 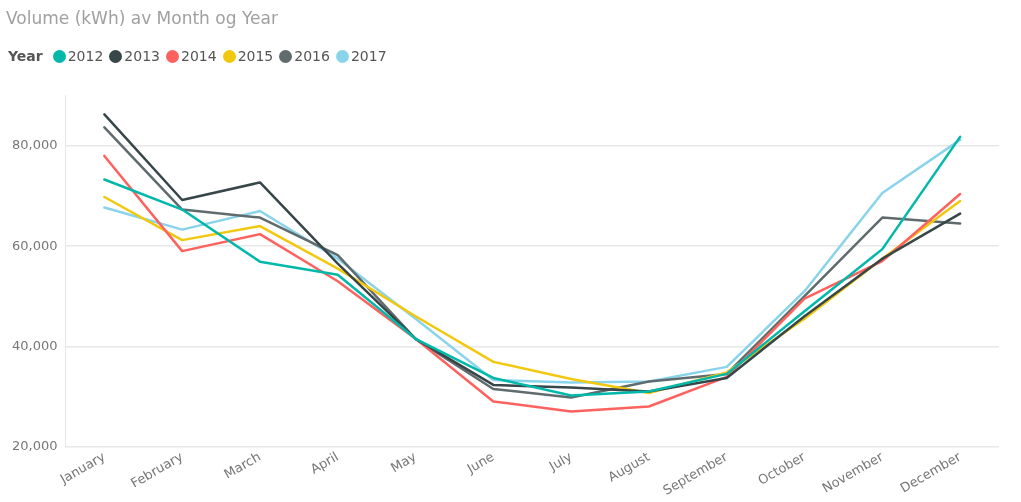 I want to click on legend-title: Year, so click(x=25, y=56).